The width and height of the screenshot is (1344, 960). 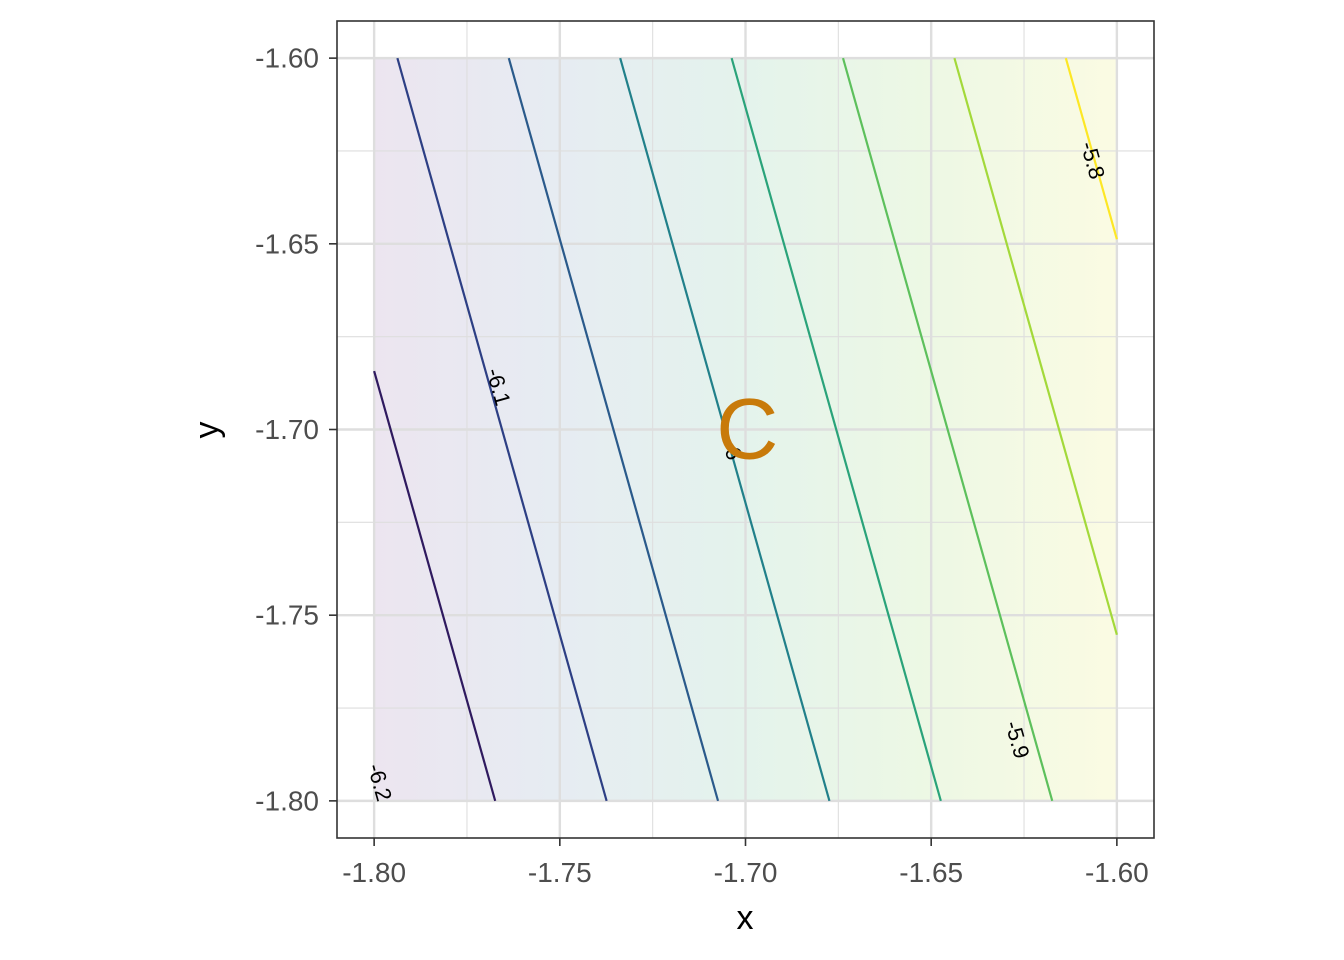 I want to click on x-axis: -1.80 -1.75 -1.70 -1.65 -1.60, so click(x=745, y=863).